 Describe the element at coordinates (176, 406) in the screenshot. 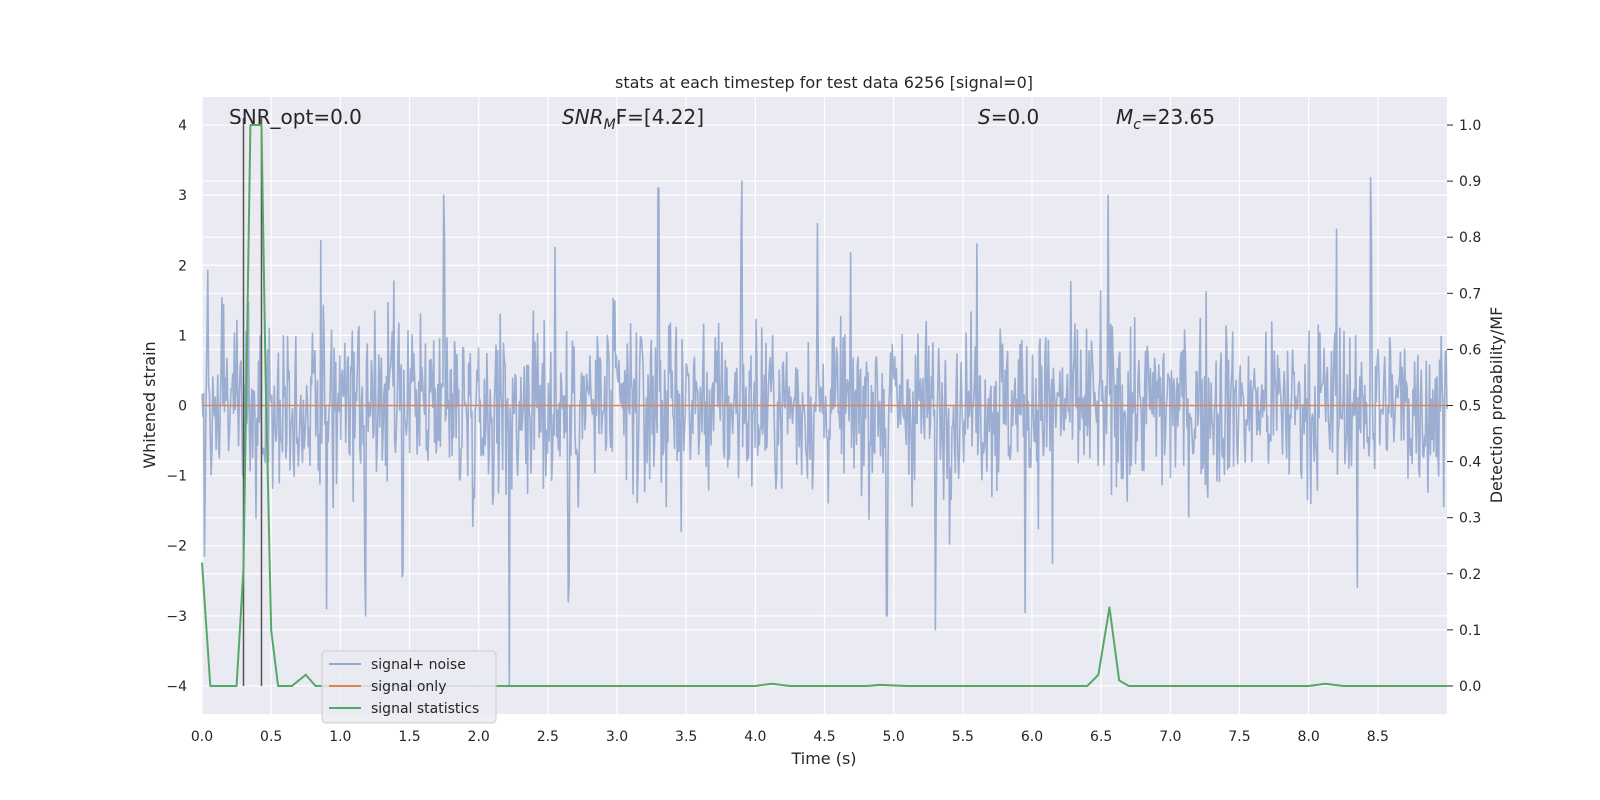

I see `y-left-tick-labels: 4 3 2 1 0 −1 −2 −3 −4` at that location.